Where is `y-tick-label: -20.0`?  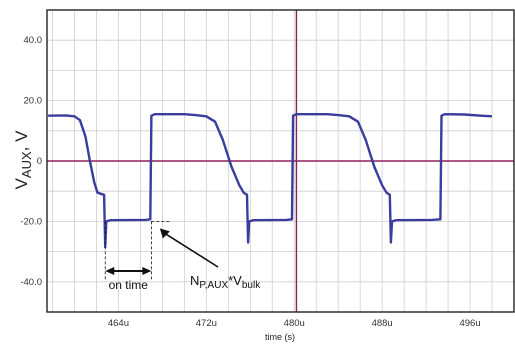 y-tick-label: -20.0 is located at coordinates (31, 221).